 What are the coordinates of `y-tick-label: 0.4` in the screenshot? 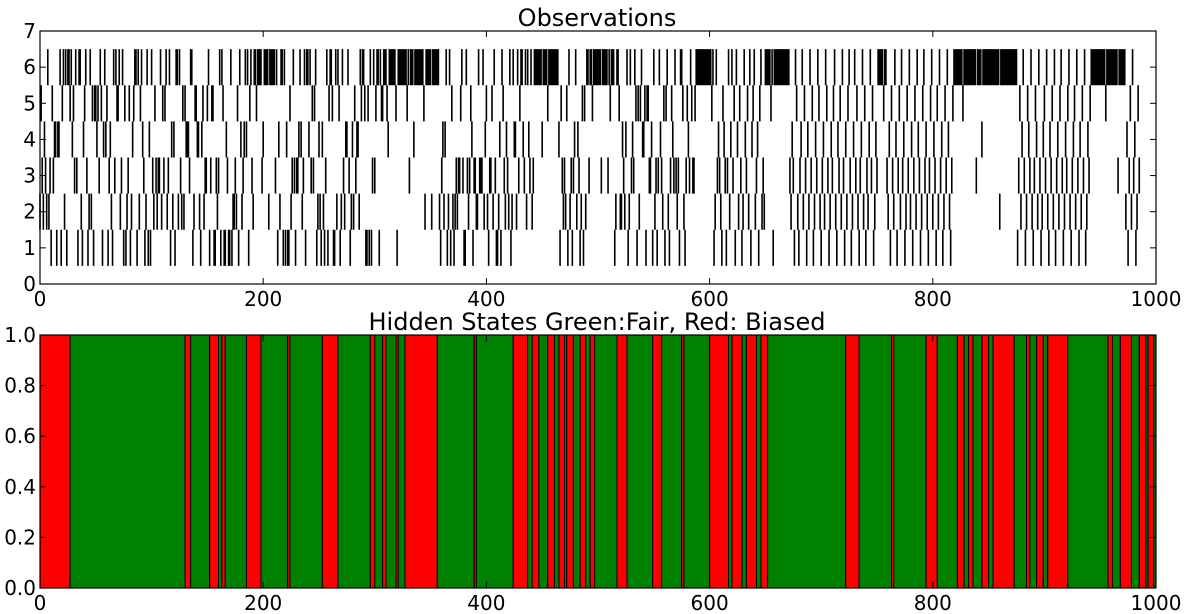 It's located at (20, 487).